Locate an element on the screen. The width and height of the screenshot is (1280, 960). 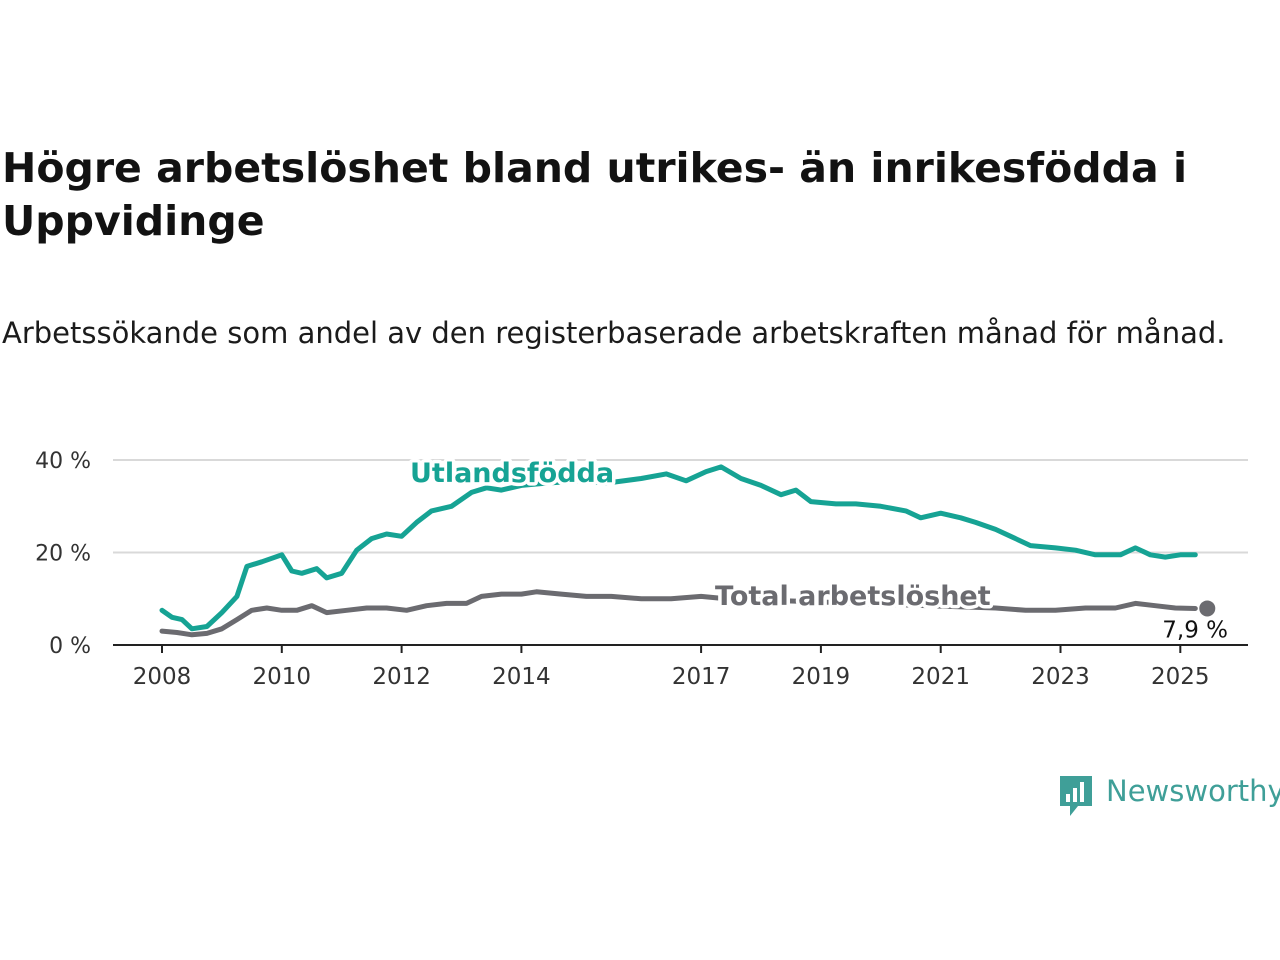
brand-name: Newsworthy is located at coordinates (1193, 791).